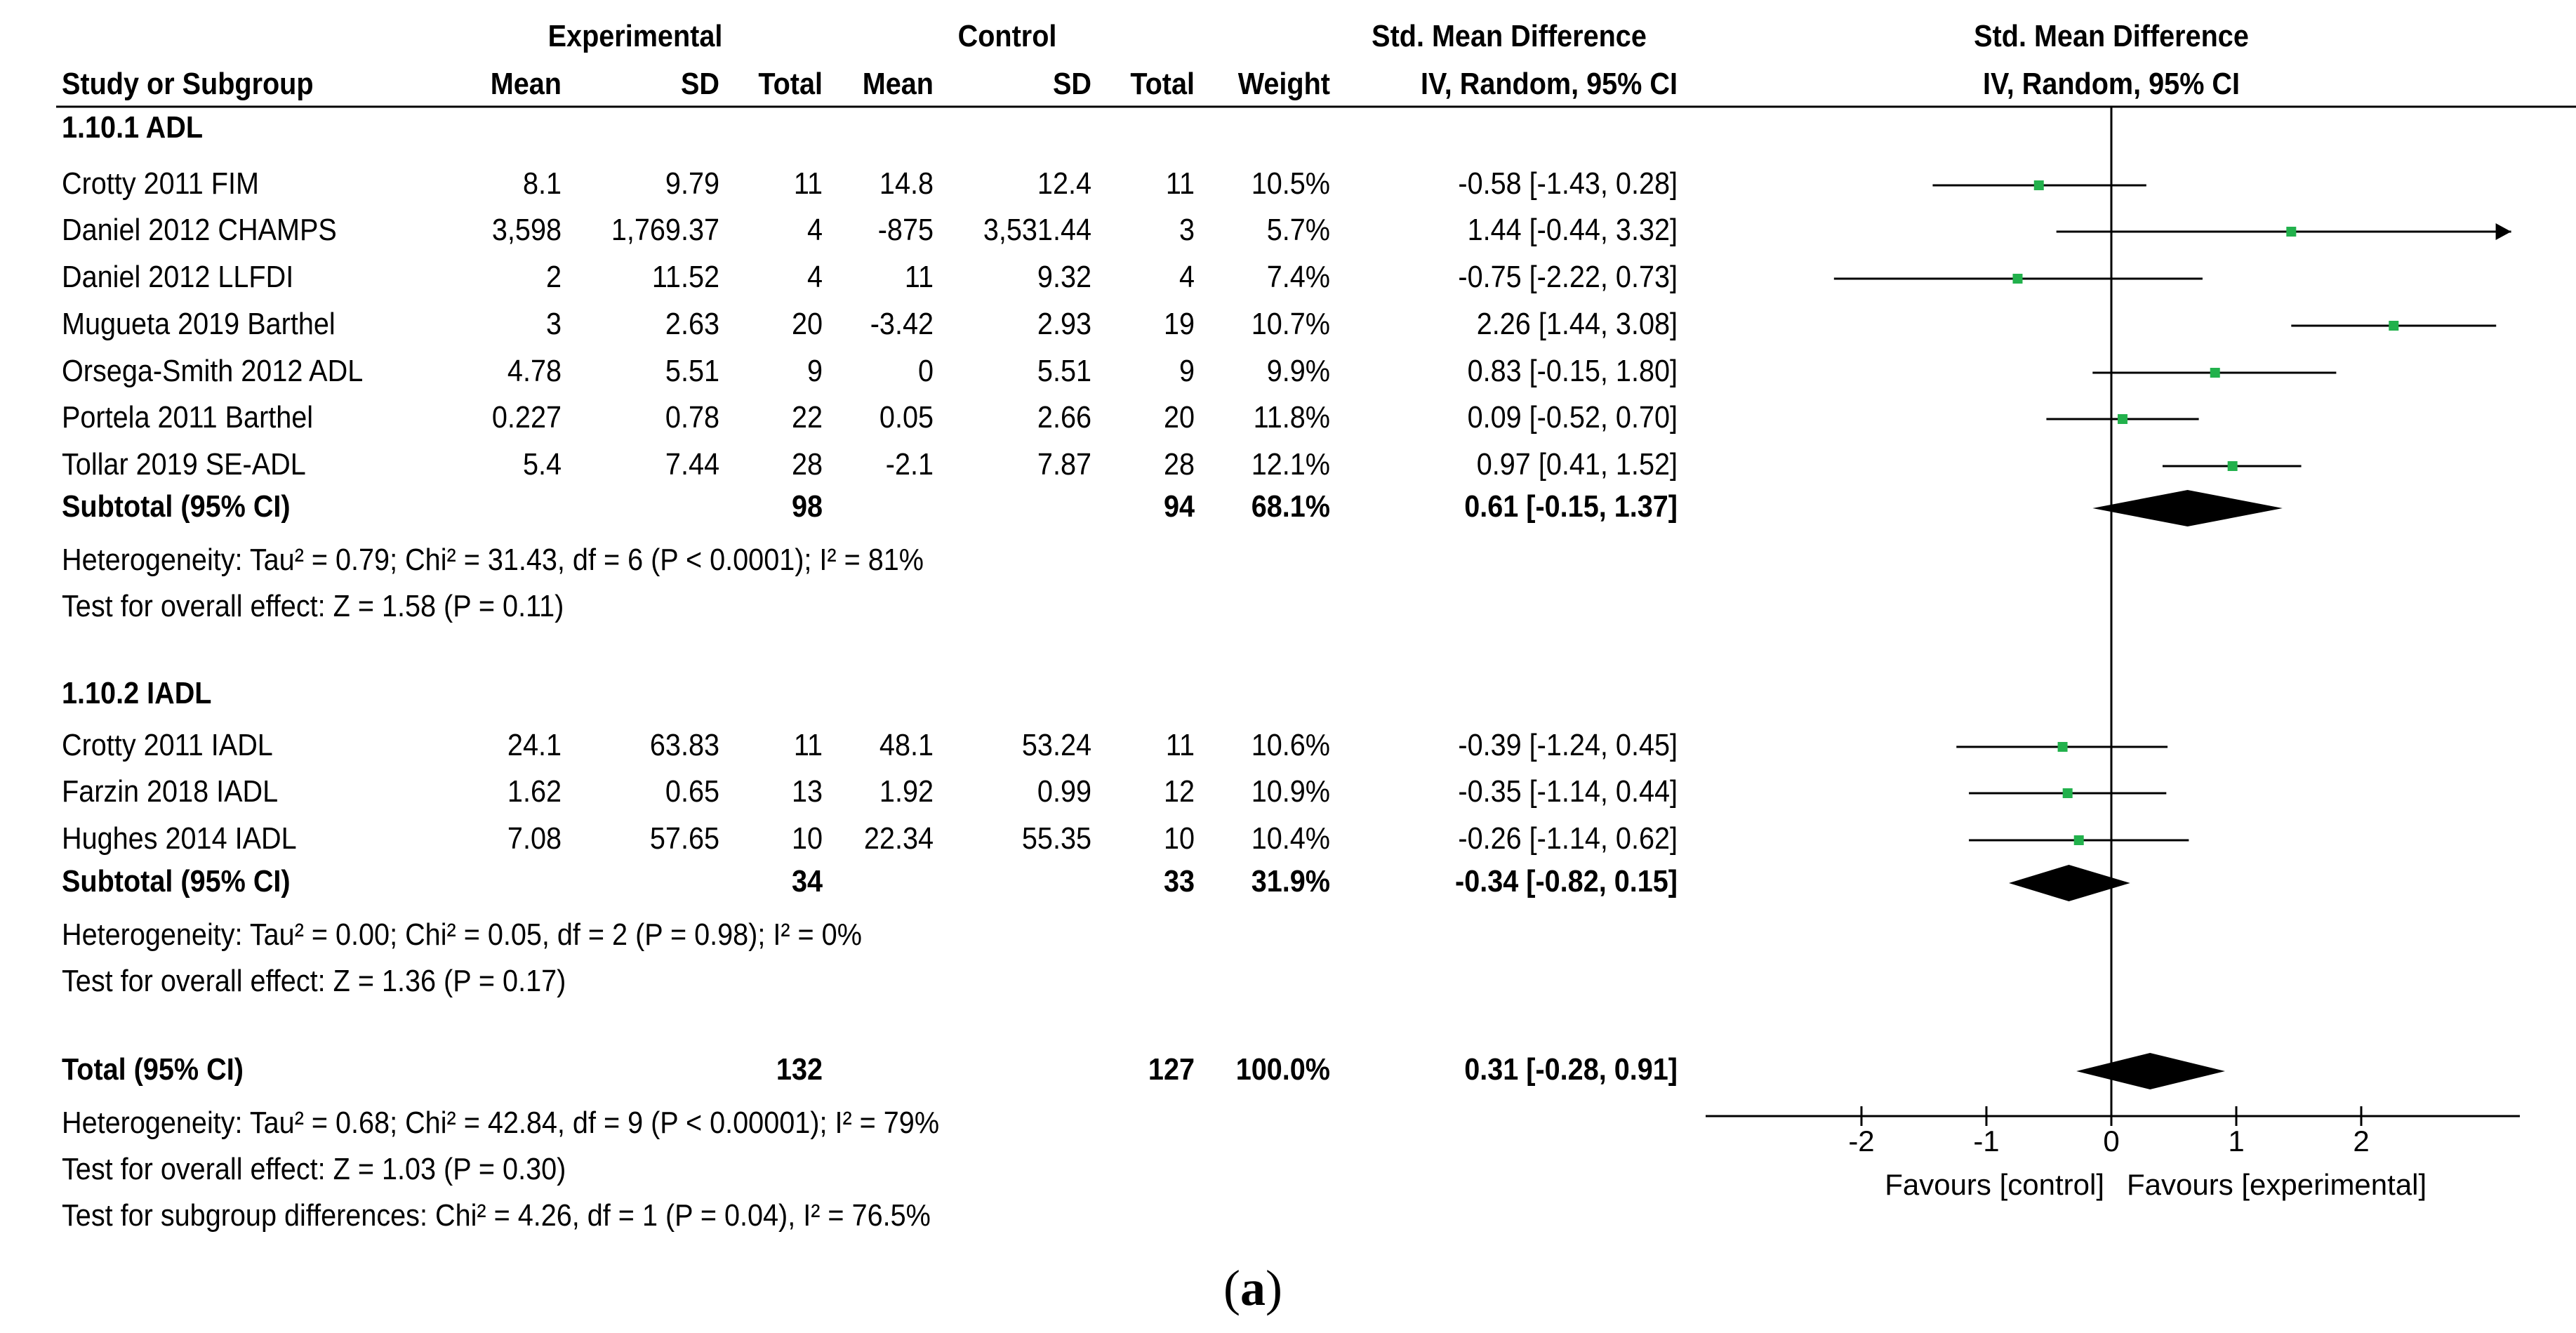 The image size is (2576, 1333). What do you see at coordinates (1071, 84) in the screenshot?
I see `column-header-ctl-sd: SD` at bounding box center [1071, 84].